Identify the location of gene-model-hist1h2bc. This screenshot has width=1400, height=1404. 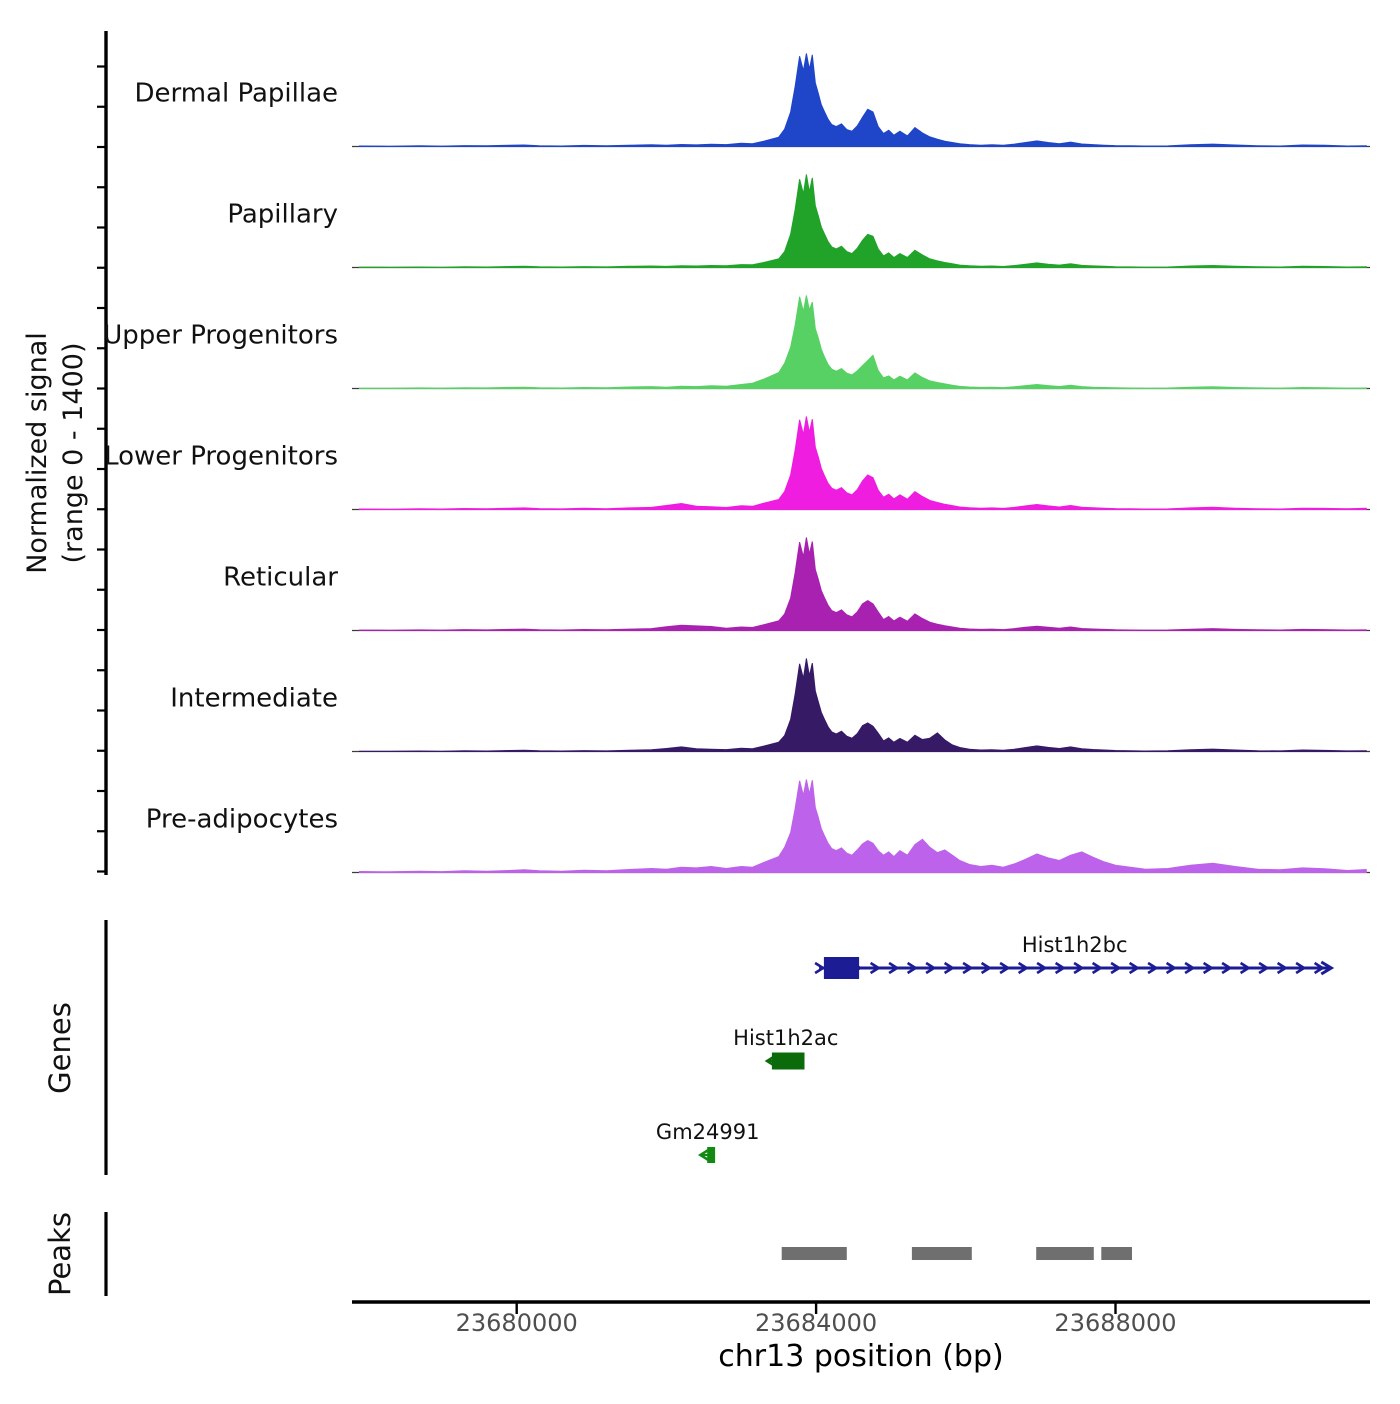
(1074, 968).